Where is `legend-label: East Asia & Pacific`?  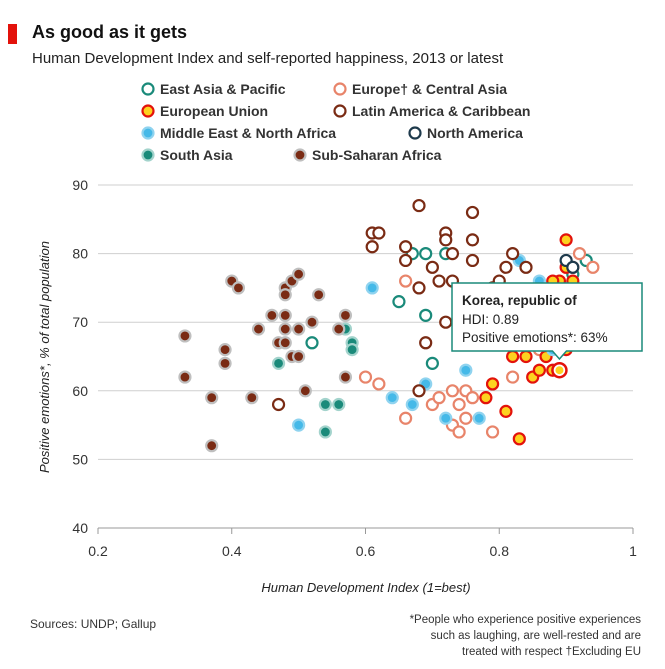
legend-label: East Asia & Pacific is located at coordinates (223, 89).